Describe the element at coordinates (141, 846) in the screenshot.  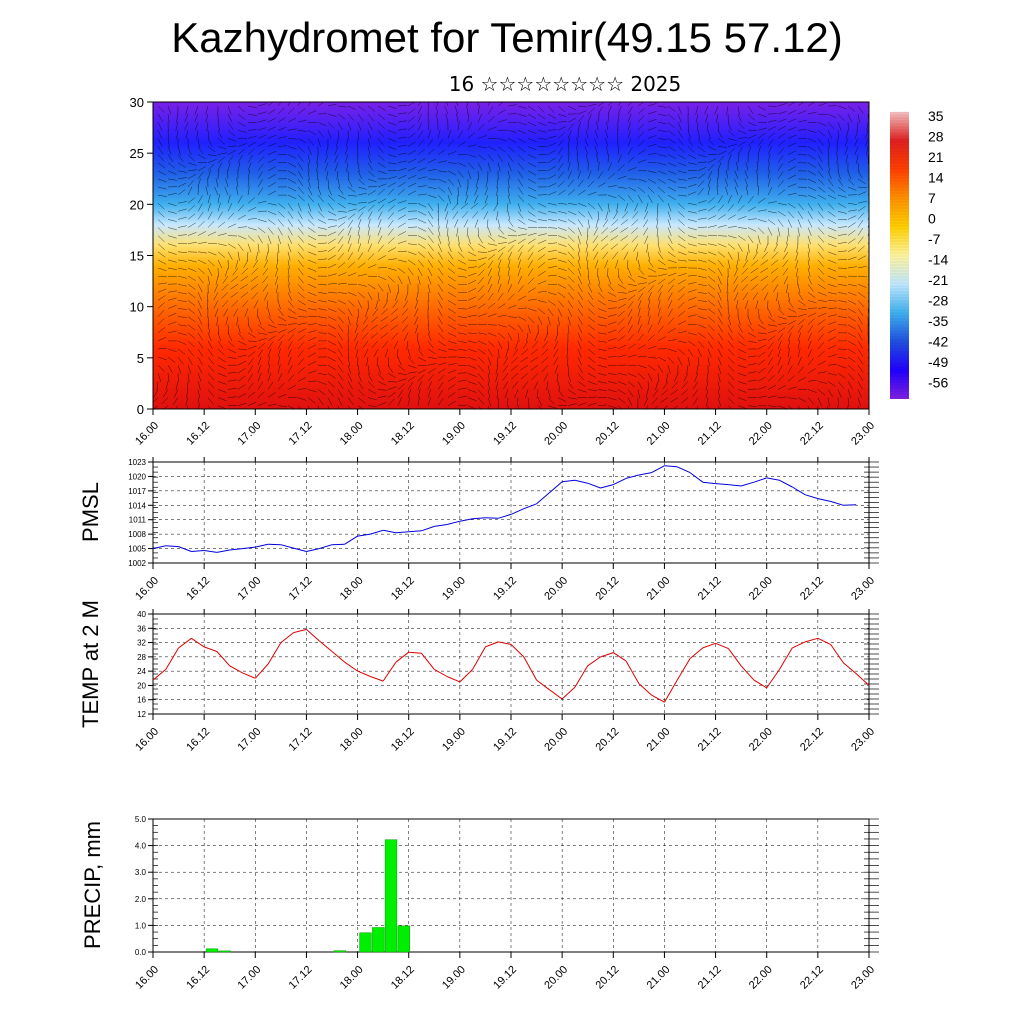
I see `precip-y-tick-label: 4.0` at that location.